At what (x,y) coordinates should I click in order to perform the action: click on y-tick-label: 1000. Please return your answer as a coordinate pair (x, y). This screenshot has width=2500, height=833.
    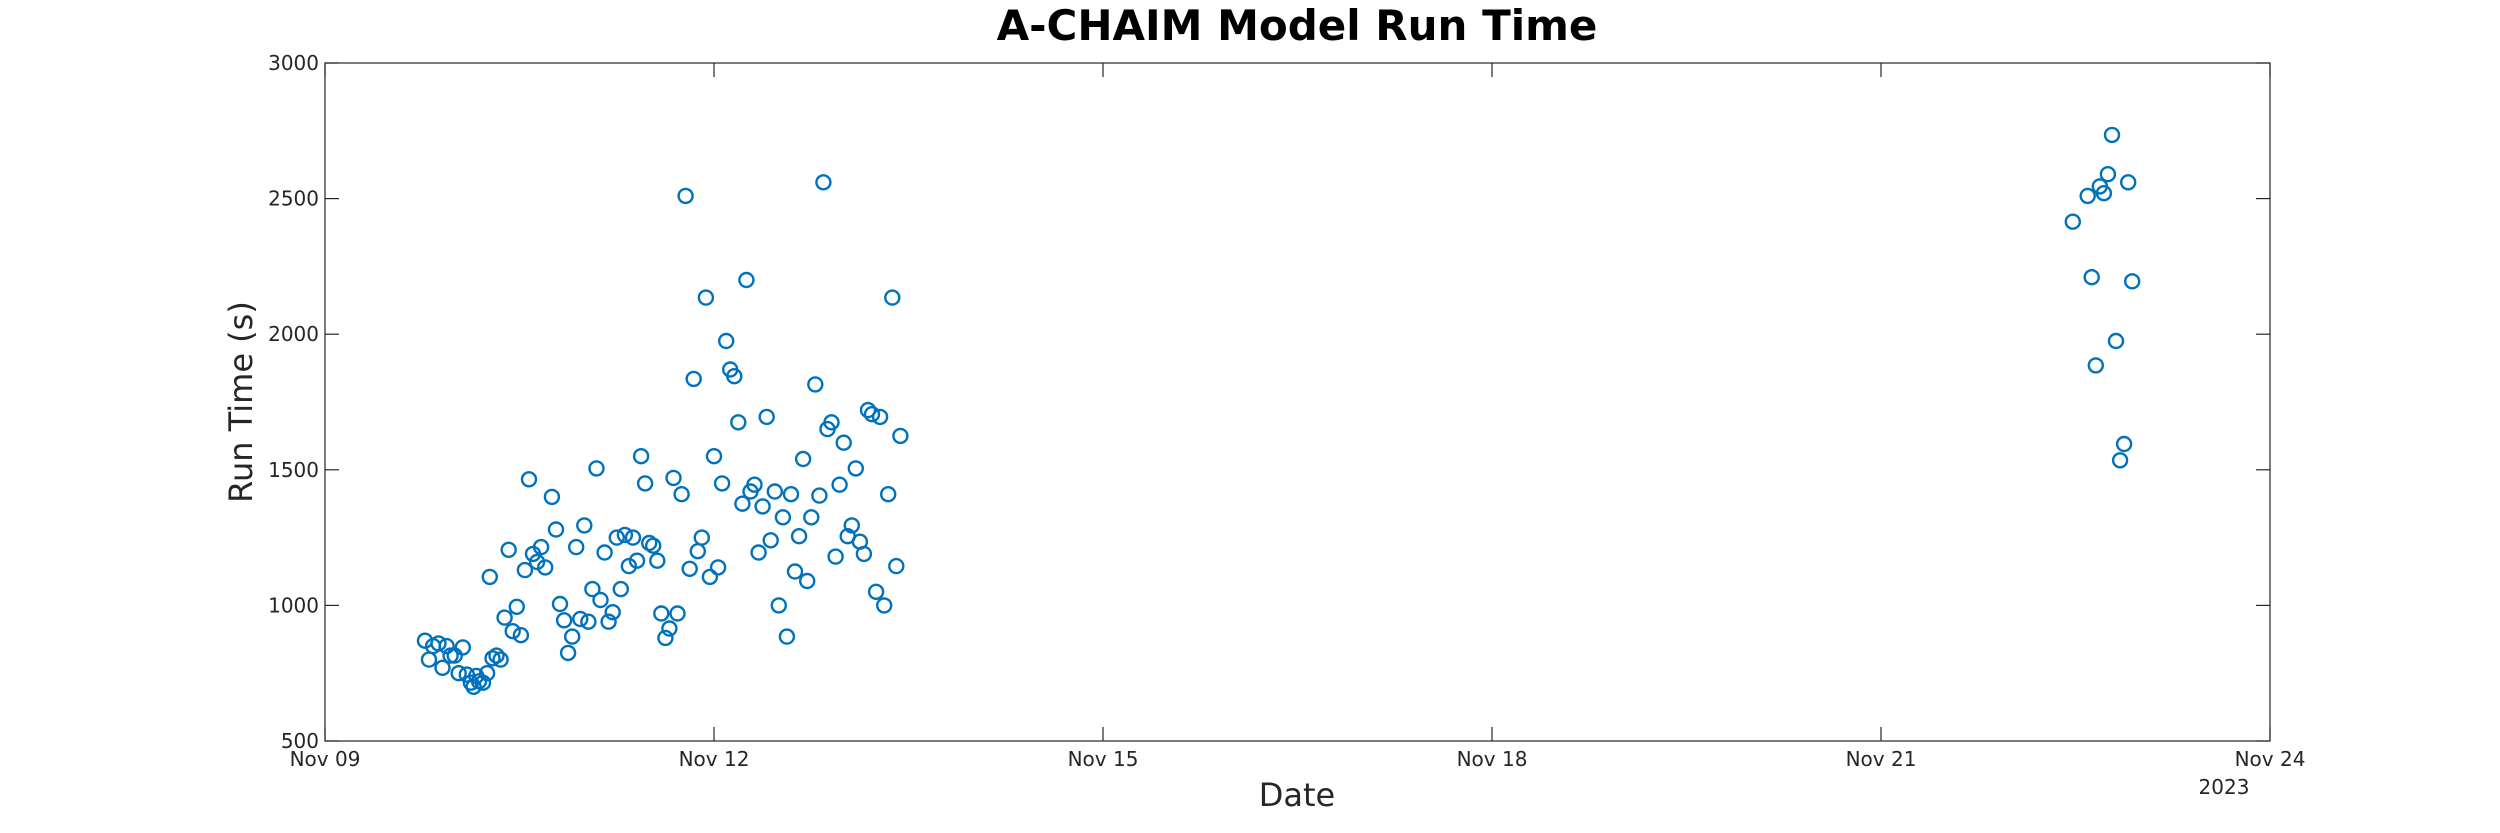
    Looking at the image, I should click on (293, 605).